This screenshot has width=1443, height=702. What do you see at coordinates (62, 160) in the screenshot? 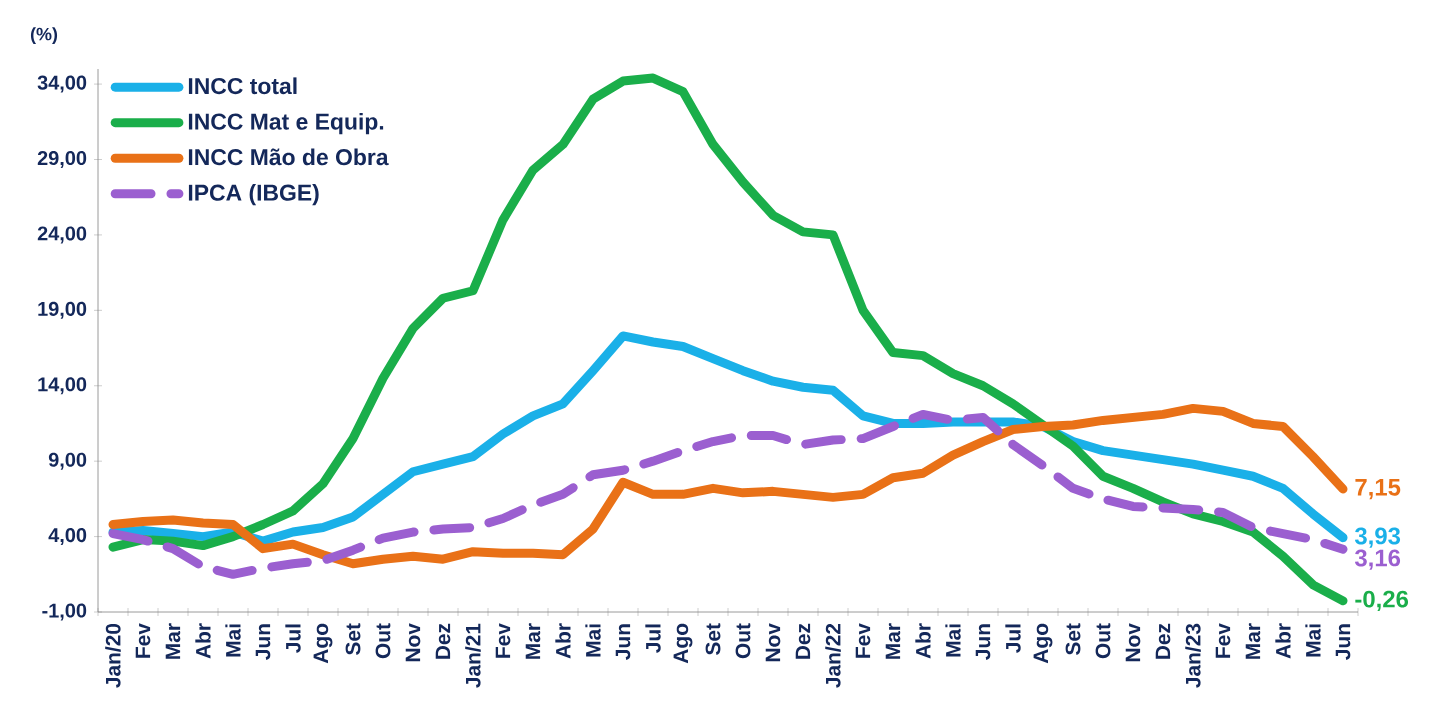
I see `y-tick-label: 29,00` at bounding box center [62, 160].